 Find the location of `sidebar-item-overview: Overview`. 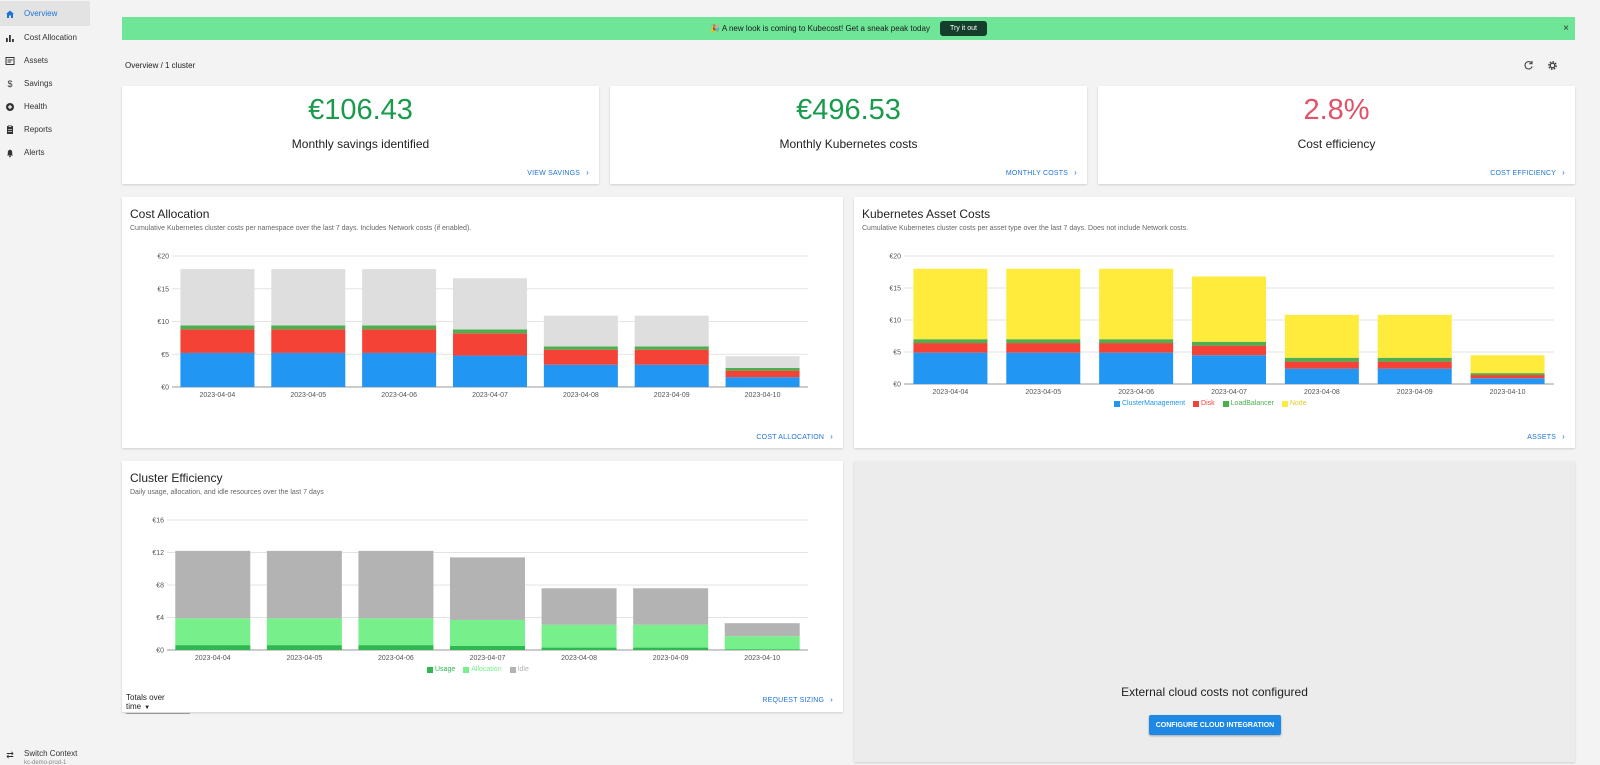

sidebar-item-overview: Overview is located at coordinates (45, 13).